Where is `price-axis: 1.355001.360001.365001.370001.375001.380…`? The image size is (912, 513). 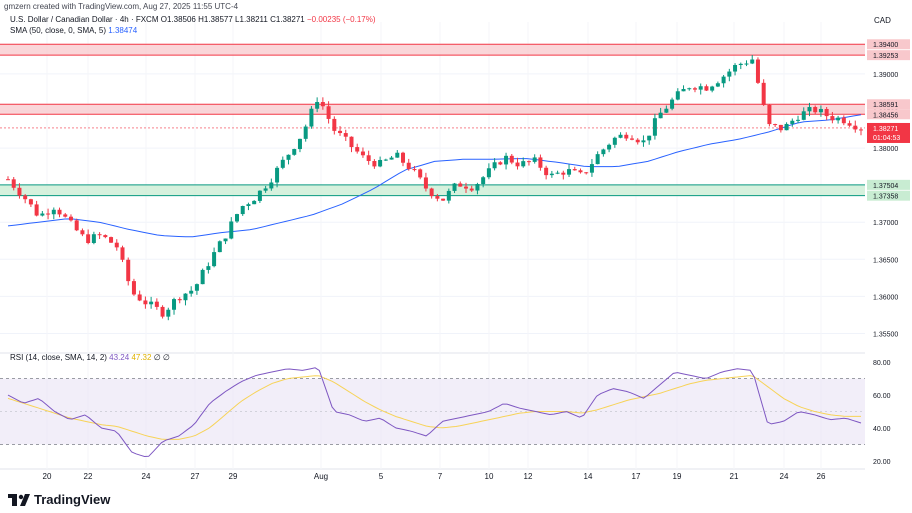
price-axis: 1.355001.360001.365001.370001.375001.380… is located at coordinates (888, 246).